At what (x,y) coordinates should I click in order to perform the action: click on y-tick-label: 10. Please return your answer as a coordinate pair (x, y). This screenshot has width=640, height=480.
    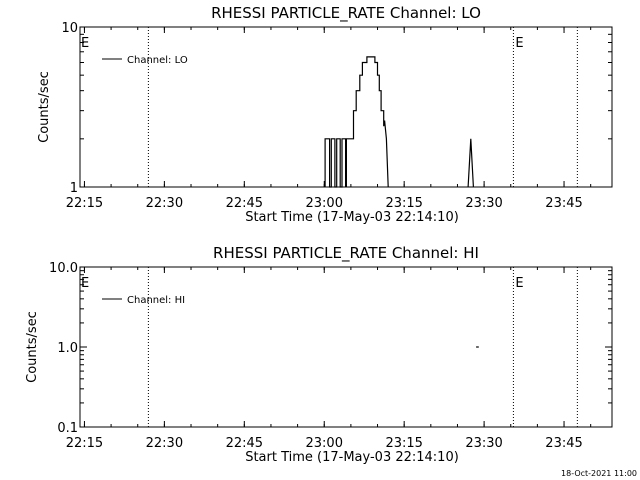
    Looking at the image, I should click on (69, 28).